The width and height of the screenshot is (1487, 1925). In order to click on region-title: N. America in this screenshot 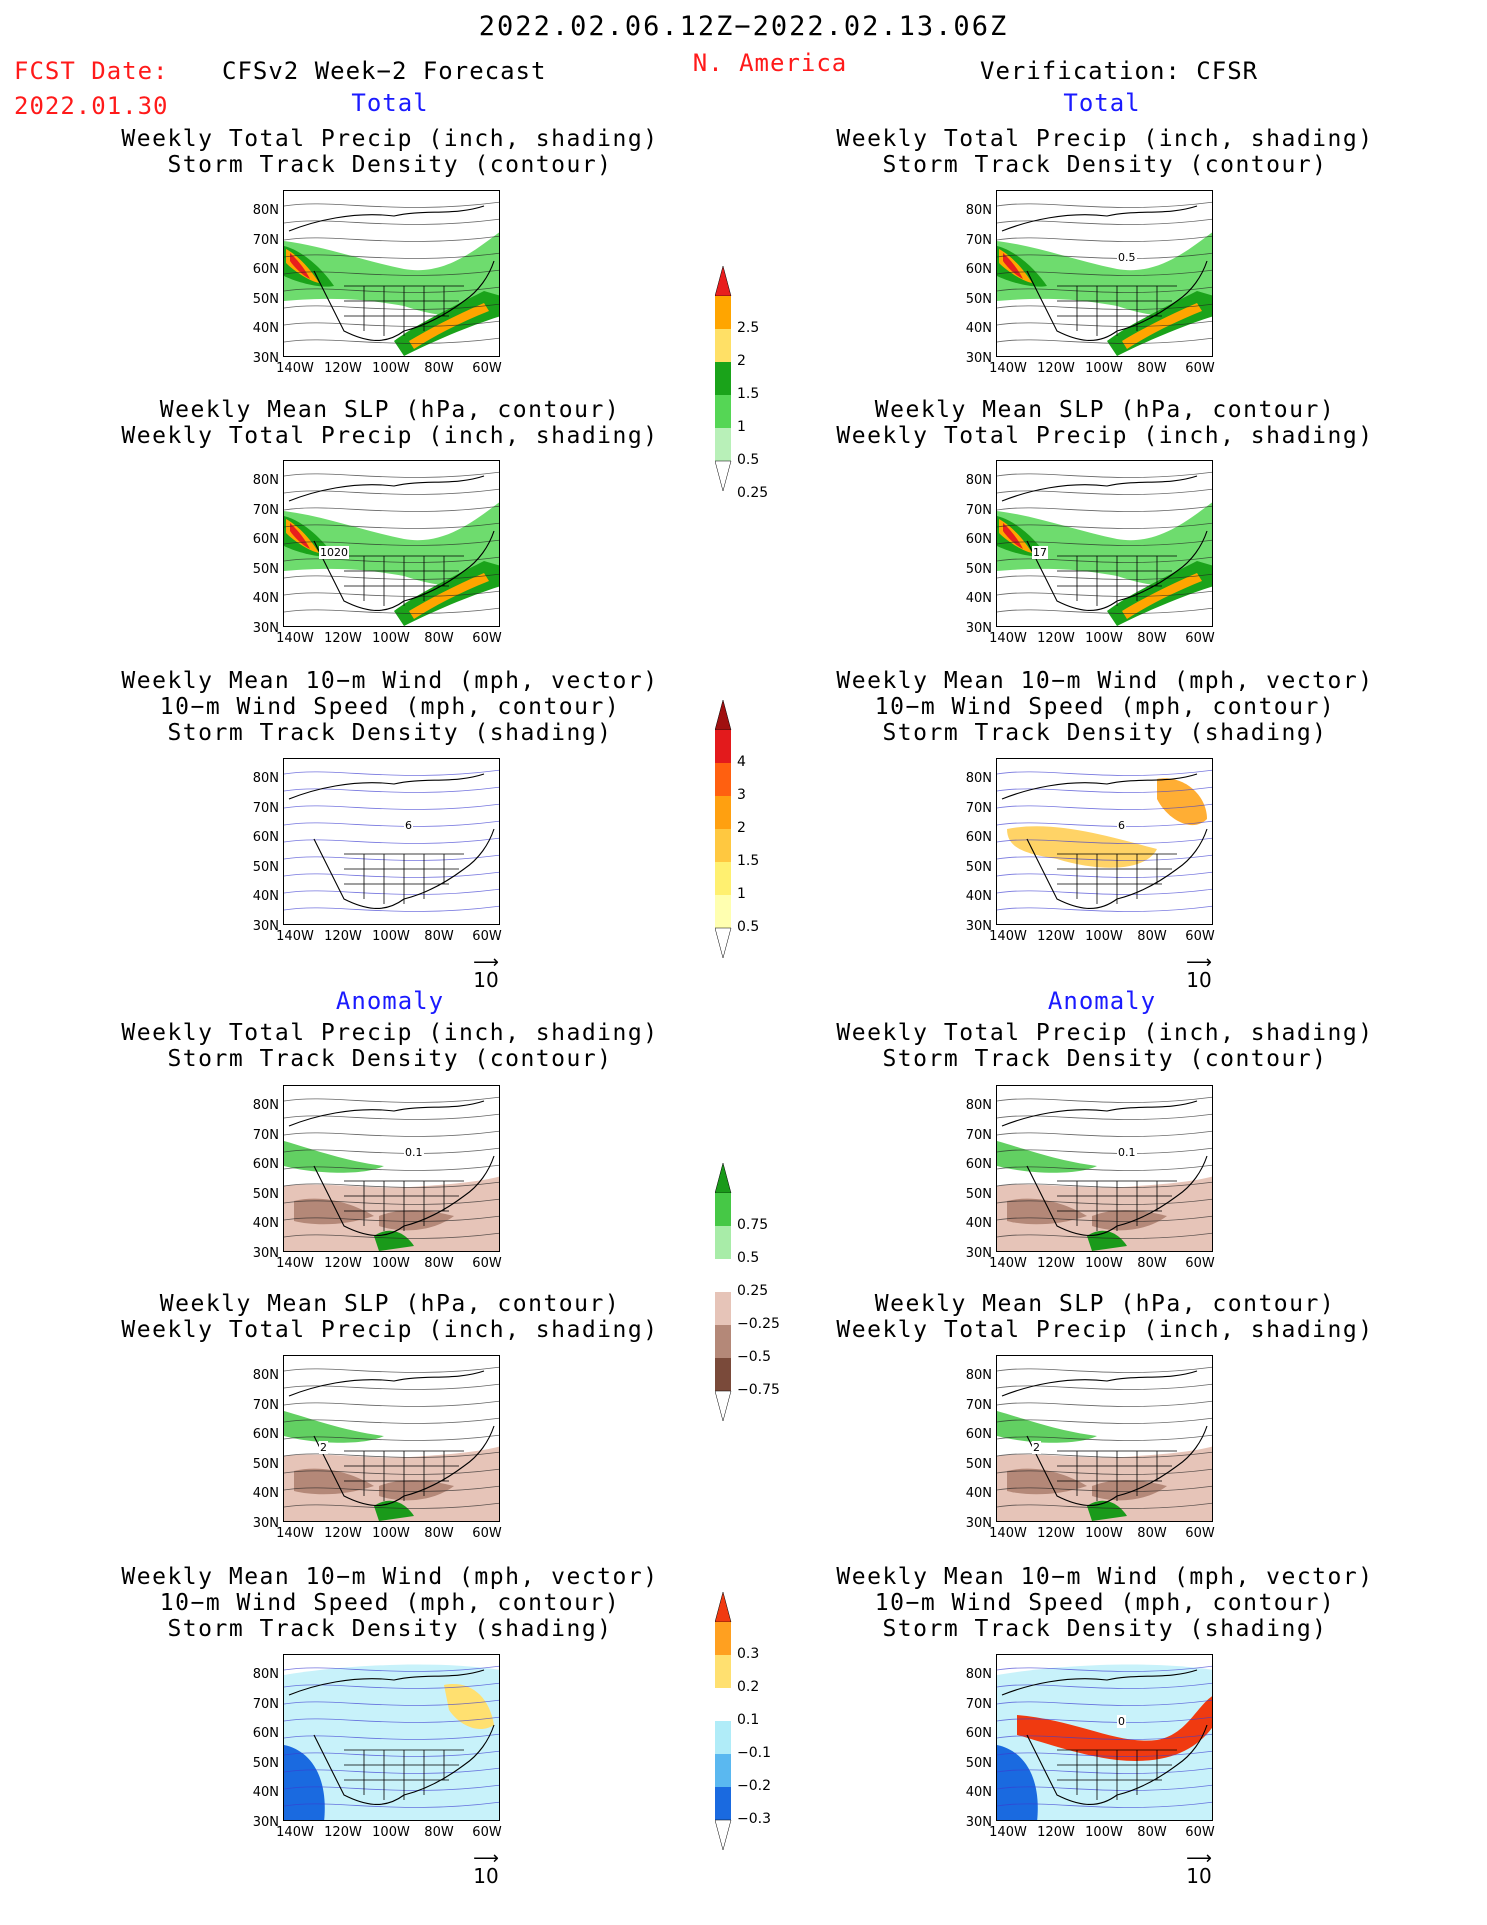, I will do `click(770, 63)`.